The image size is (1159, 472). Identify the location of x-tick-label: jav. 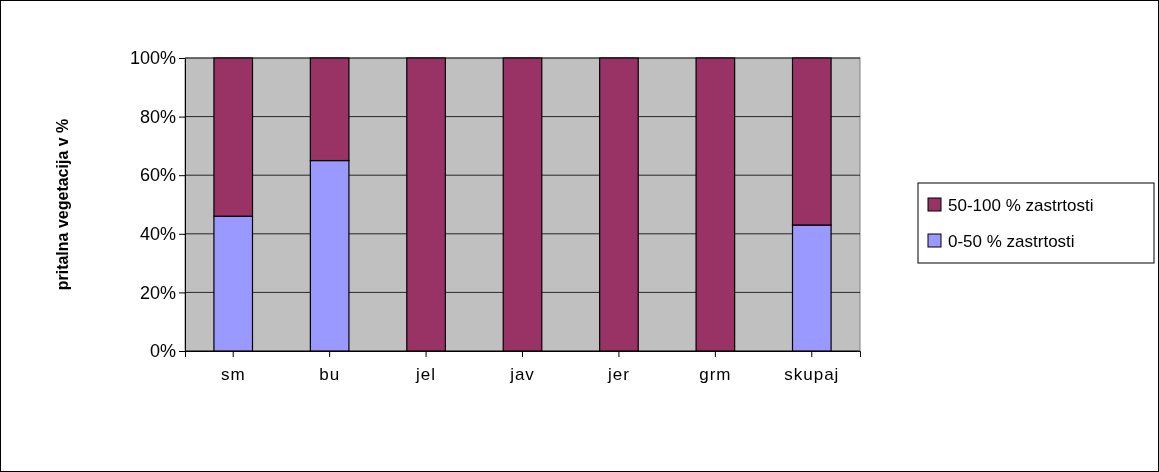
(522, 375).